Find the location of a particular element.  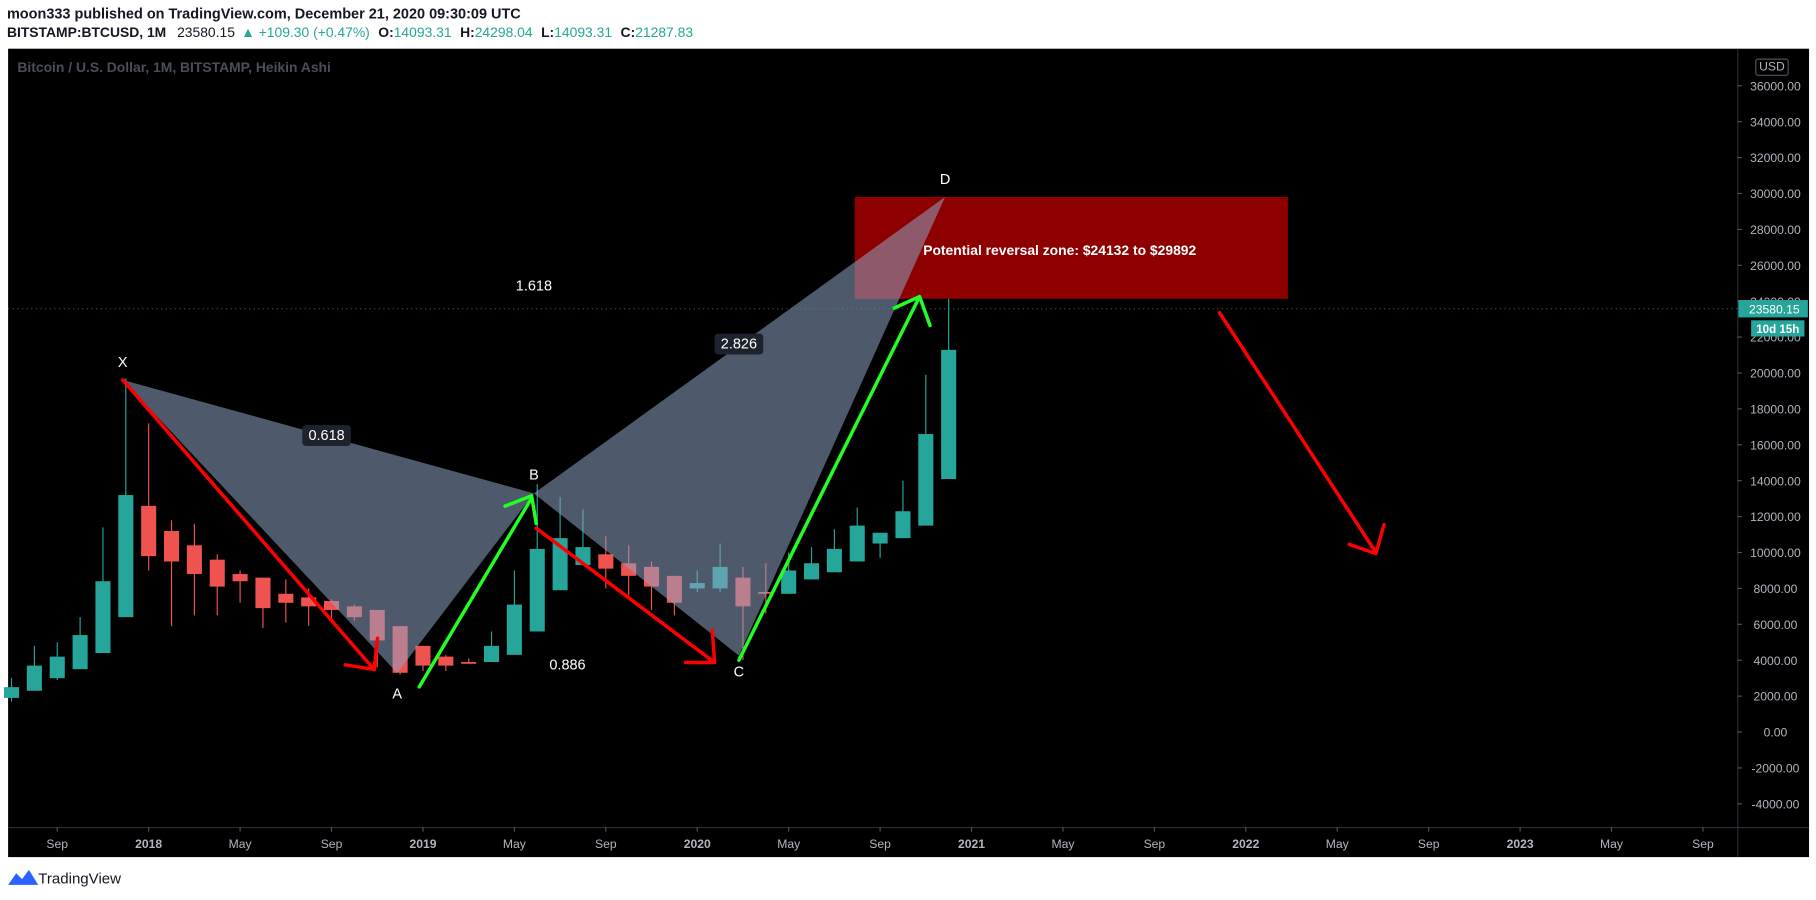

y-tick-label: 6000.00 is located at coordinates (1775, 625).